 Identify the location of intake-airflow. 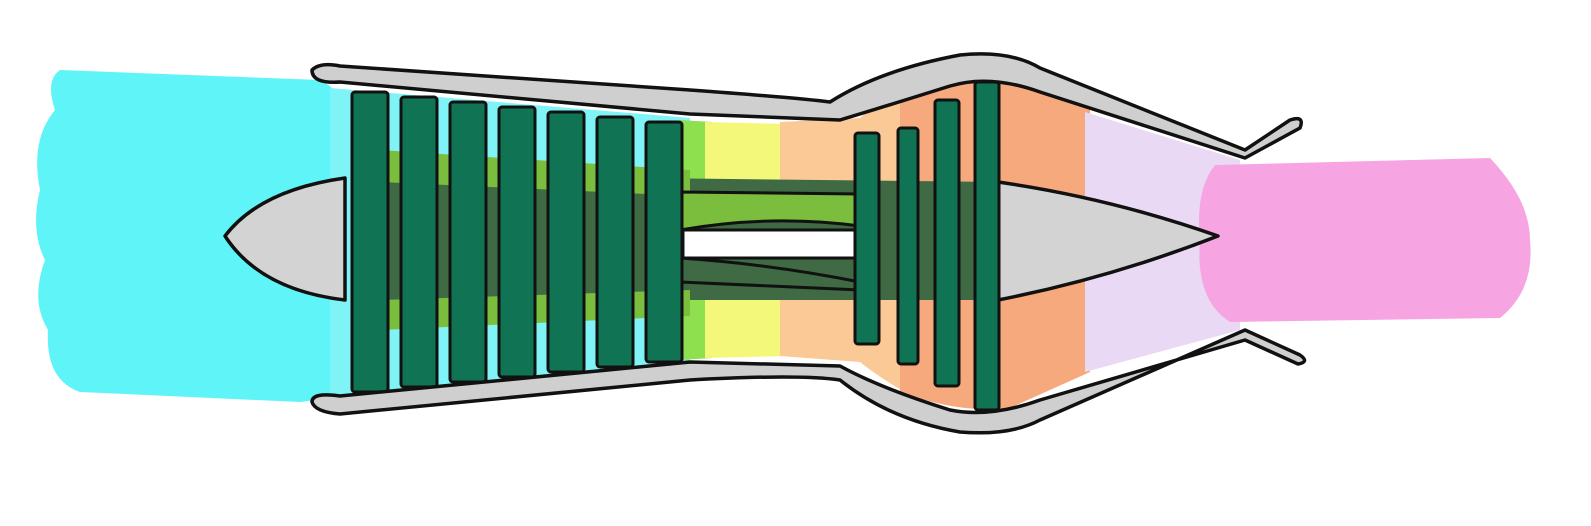
(190, 236).